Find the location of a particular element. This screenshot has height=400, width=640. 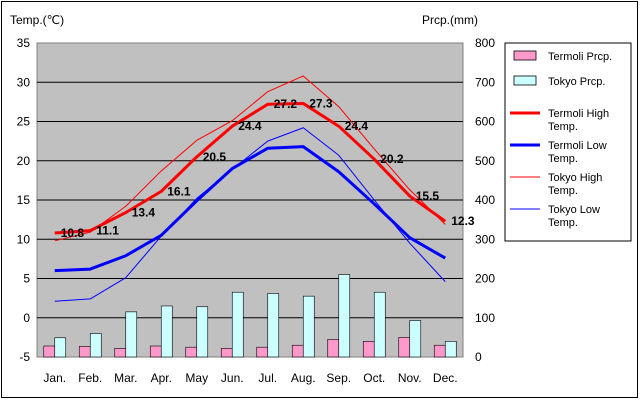

legend-label: Tokyo Prcp. is located at coordinates (576, 82).